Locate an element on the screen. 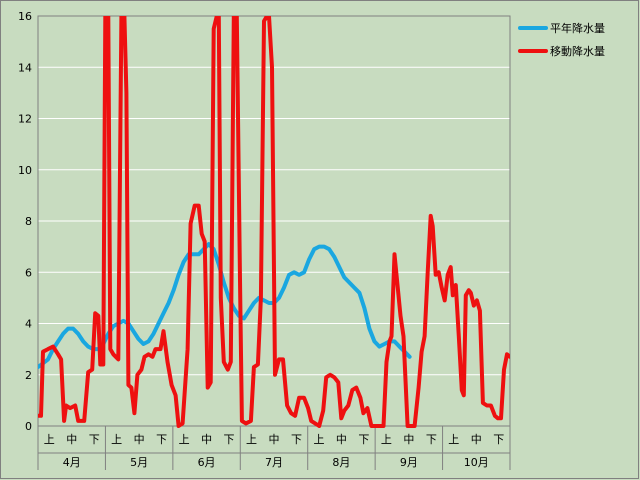 The height and width of the screenshot is (480, 640). legend-label: 平年降水量 is located at coordinates (577, 28).